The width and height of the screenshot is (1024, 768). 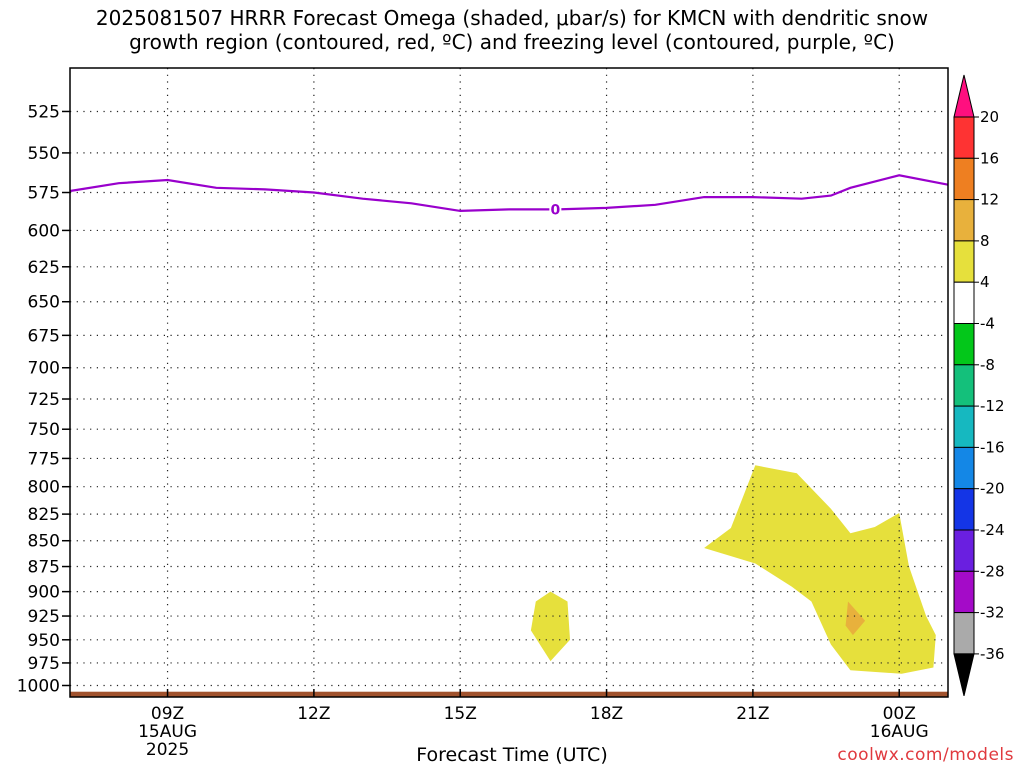 What do you see at coordinates (509, 193) in the screenshot?
I see `freezing-level-line` at bounding box center [509, 193].